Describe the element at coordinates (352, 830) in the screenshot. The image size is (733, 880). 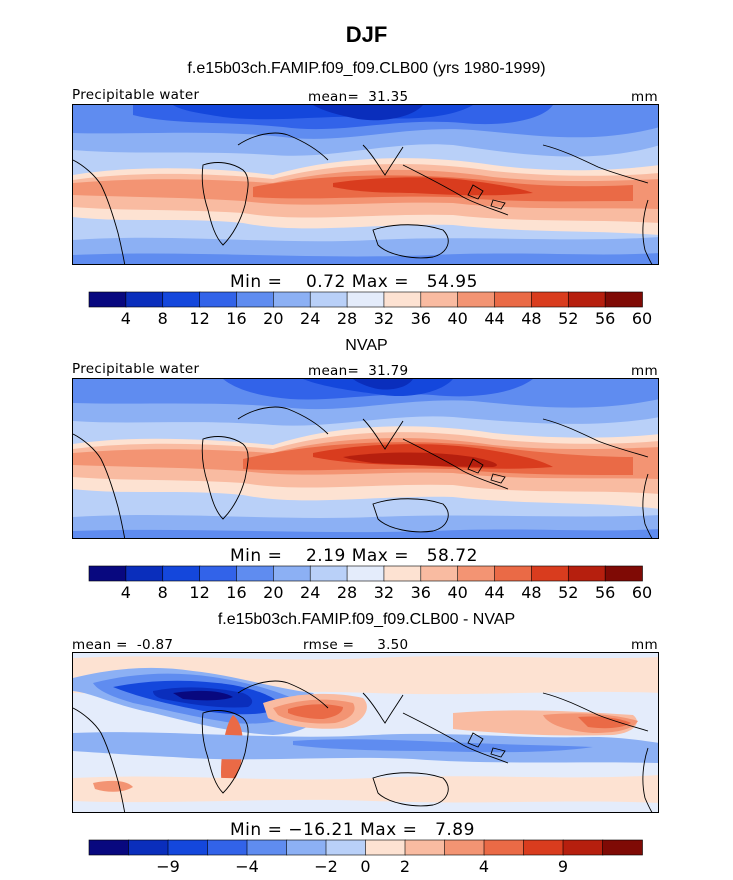
I see `panel3-minmax: Min = −16.21 Max = 7.89` at that location.